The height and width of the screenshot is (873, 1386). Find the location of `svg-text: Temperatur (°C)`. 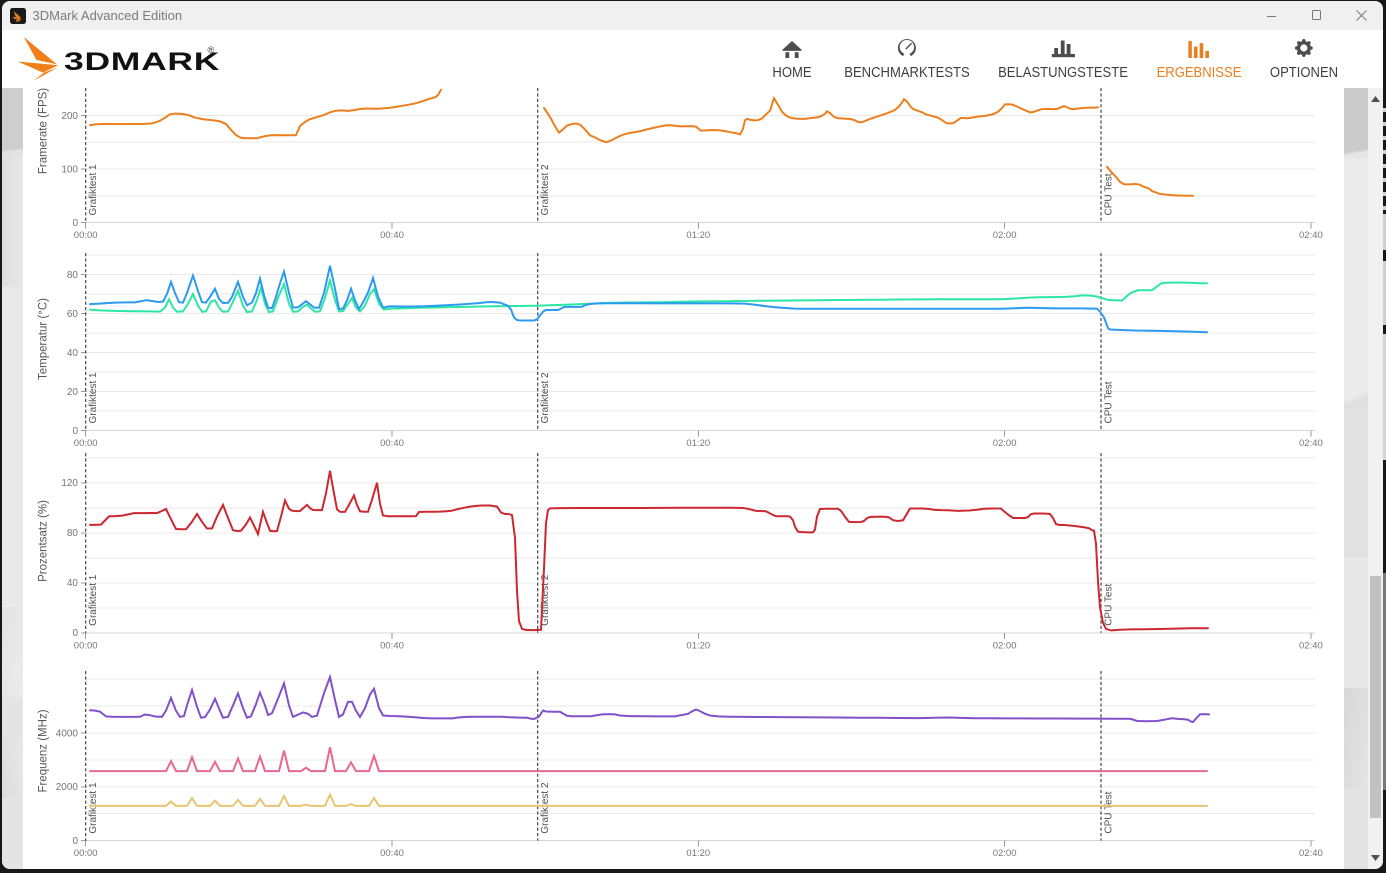

svg-text: Temperatur (°C) is located at coordinates (44, 339).